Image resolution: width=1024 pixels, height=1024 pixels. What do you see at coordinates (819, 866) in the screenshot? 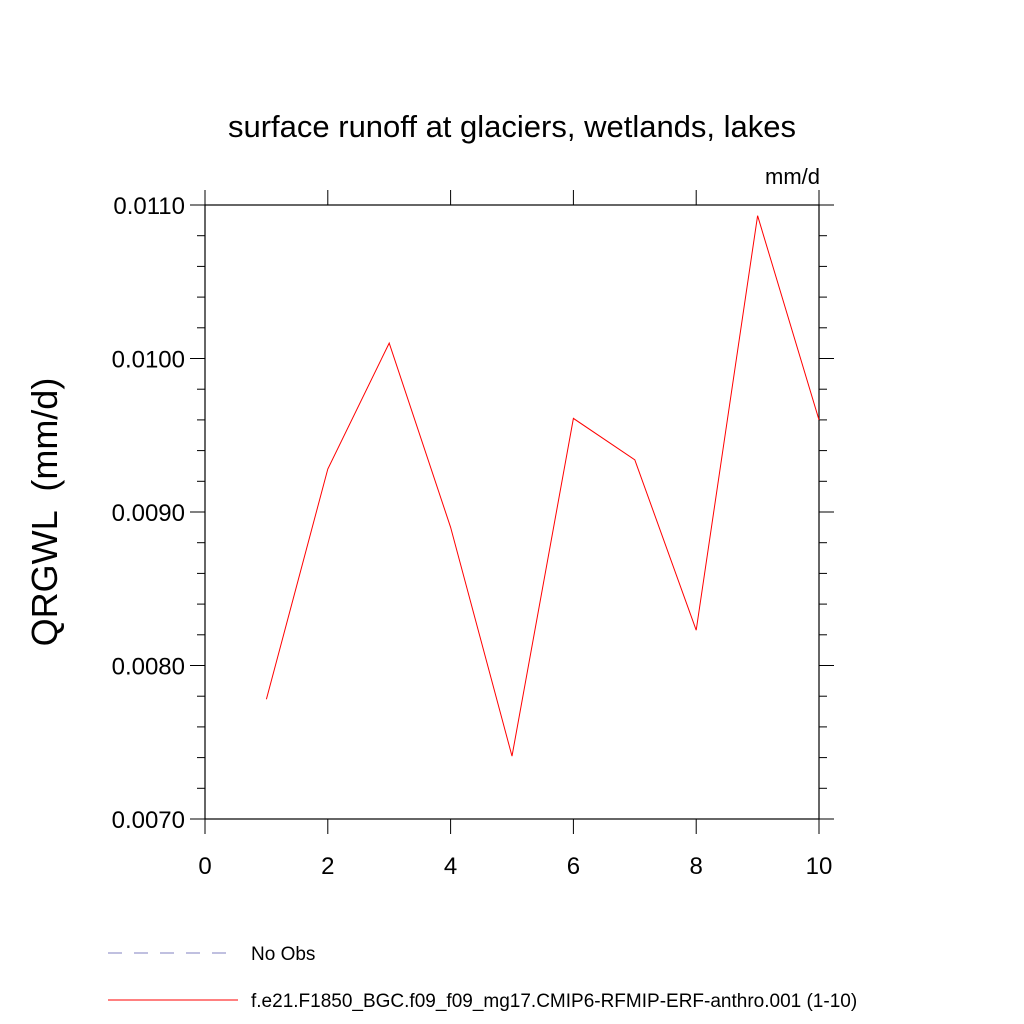
I see `x-tick-label: 10` at bounding box center [819, 866].